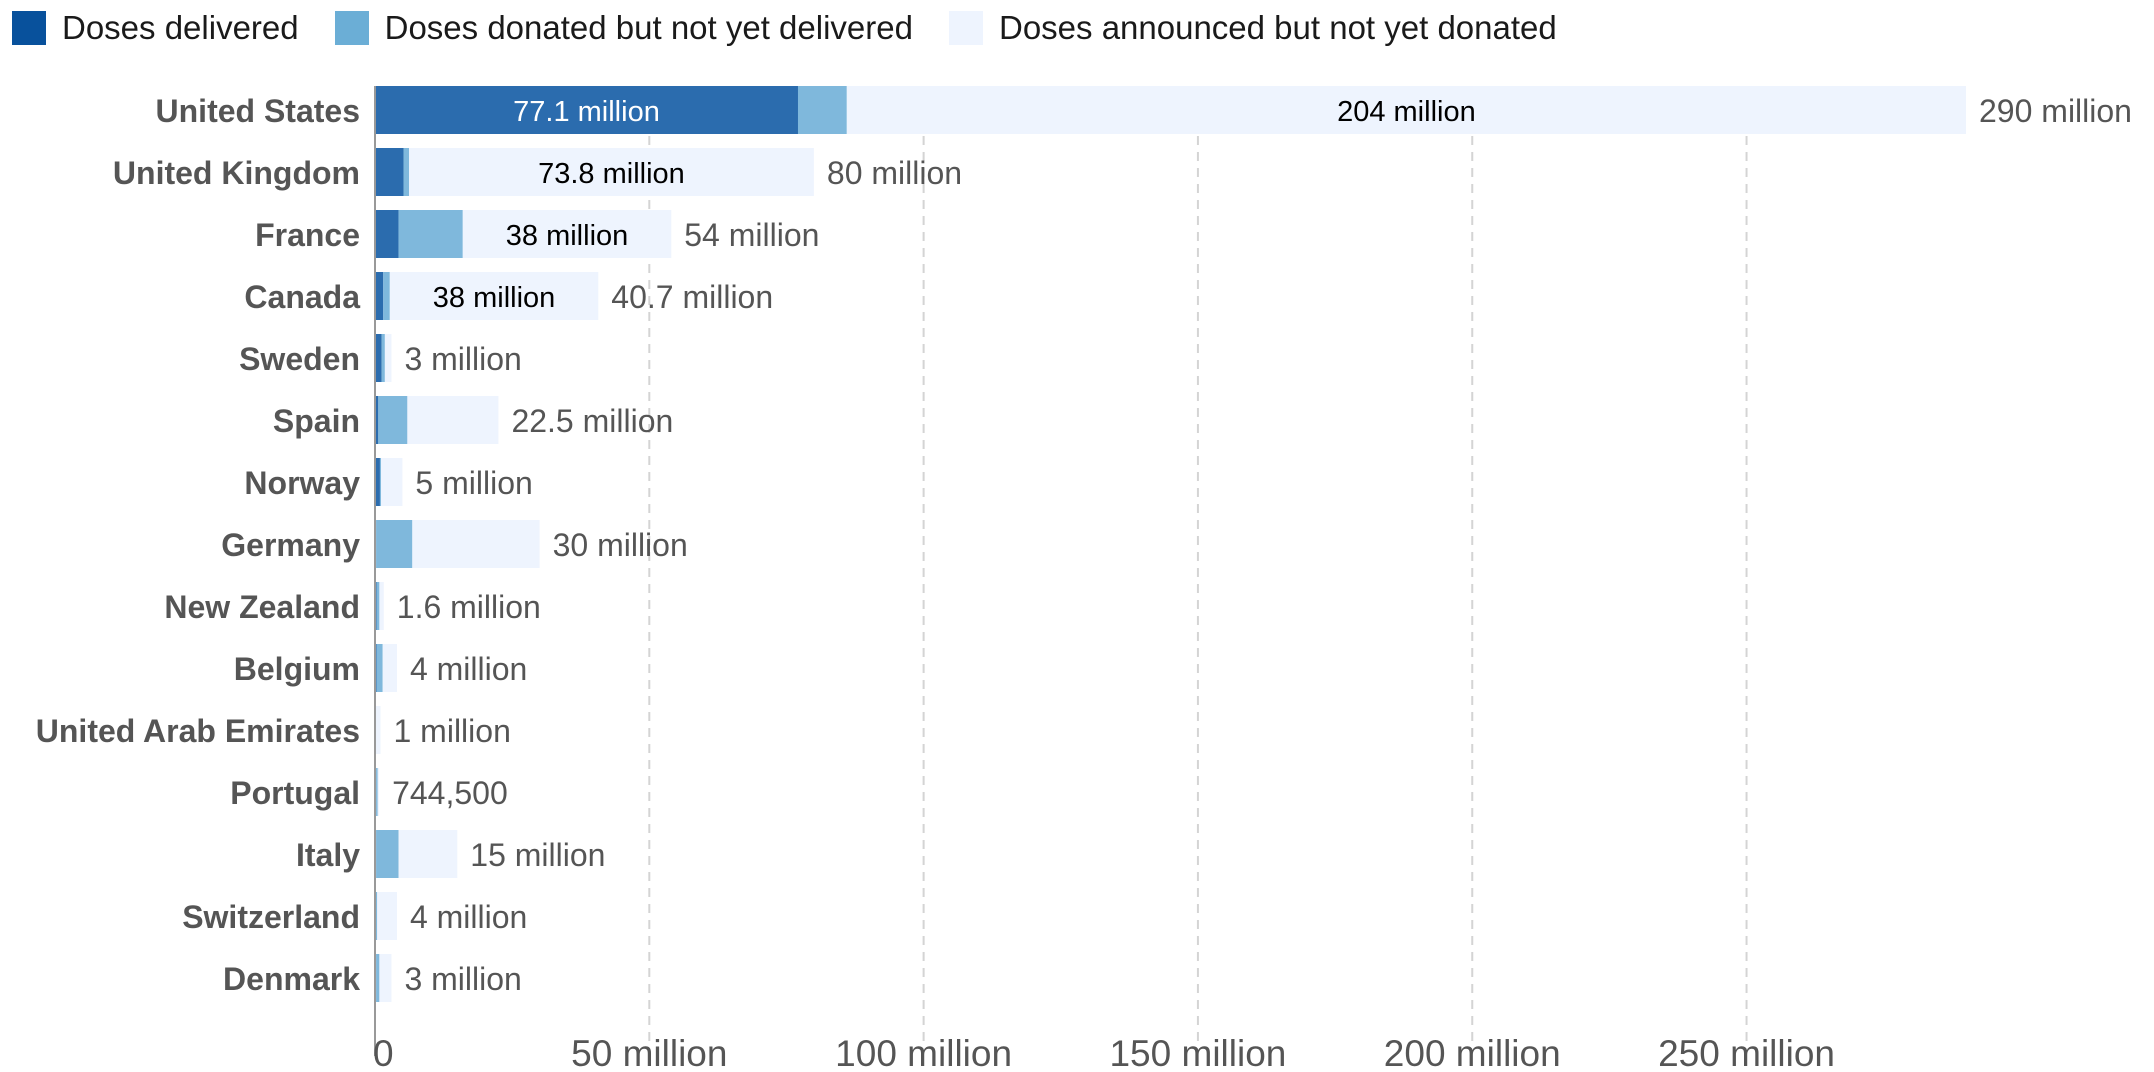 Image resolution: width=2154 pixels, height=1072 pixels. What do you see at coordinates (2055, 111) in the screenshot?
I see `total-label-0: 290 million` at bounding box center [2055, 111].